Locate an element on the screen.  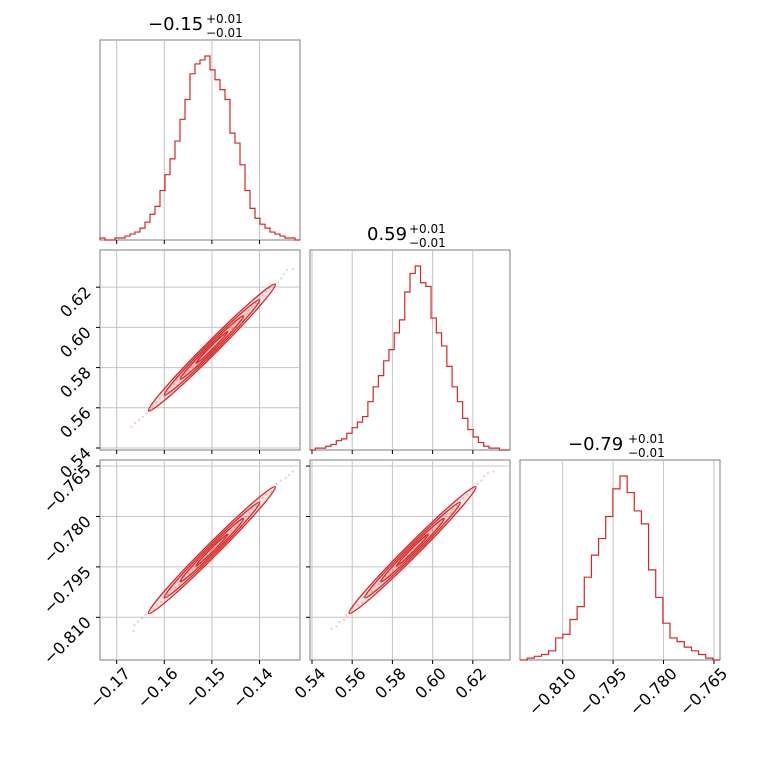
panel-hist-0-frame is located at coordinates (200, 140).